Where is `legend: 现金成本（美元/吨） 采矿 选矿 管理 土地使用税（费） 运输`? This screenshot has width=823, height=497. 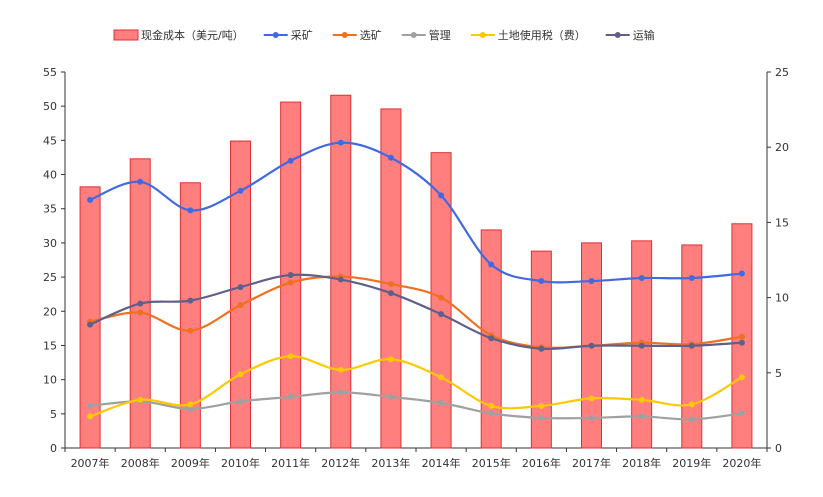 legend: 现金成本（美元/吨） 采矿 选矿 管理 土地使用税（费） 运输 is located at coordinates (384, 35).